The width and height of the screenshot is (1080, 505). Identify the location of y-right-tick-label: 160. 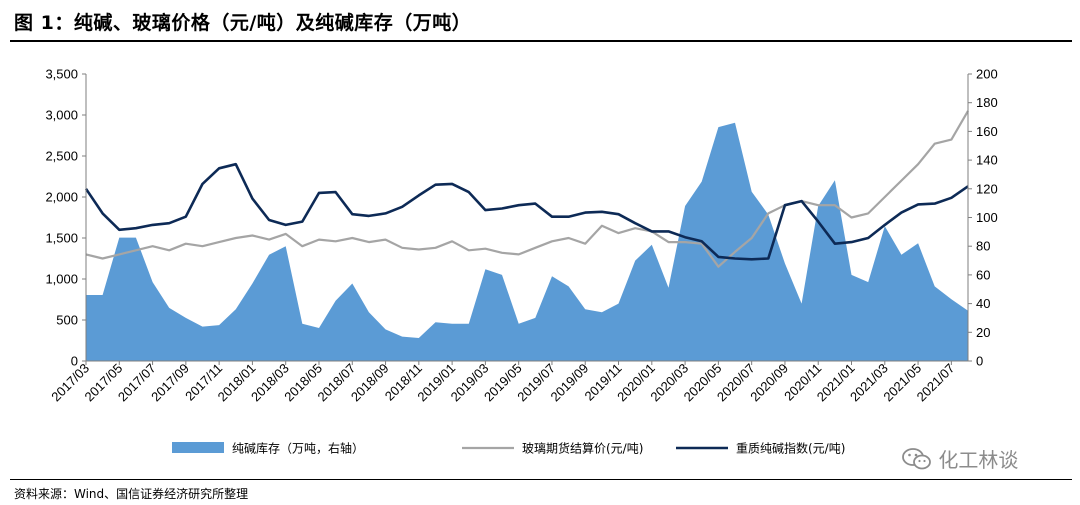
(987, 131).